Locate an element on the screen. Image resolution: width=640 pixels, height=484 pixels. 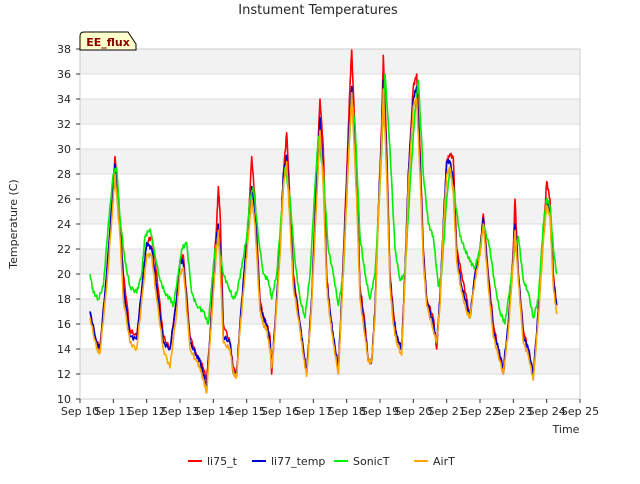
x-tick-label: Sep 22 is located at coordinates (480, 411).